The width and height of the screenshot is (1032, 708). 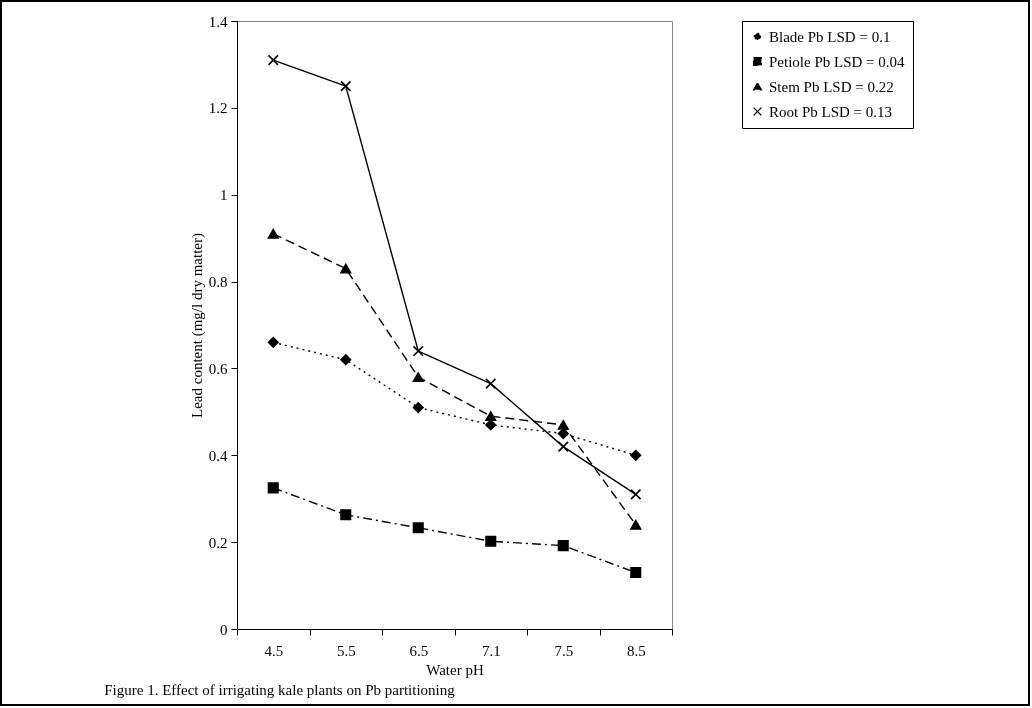 What do you see at coordinates (218, 21) in the screenshot?
I see `y-tick-label: 1.4` at bounding box center [218, 21].